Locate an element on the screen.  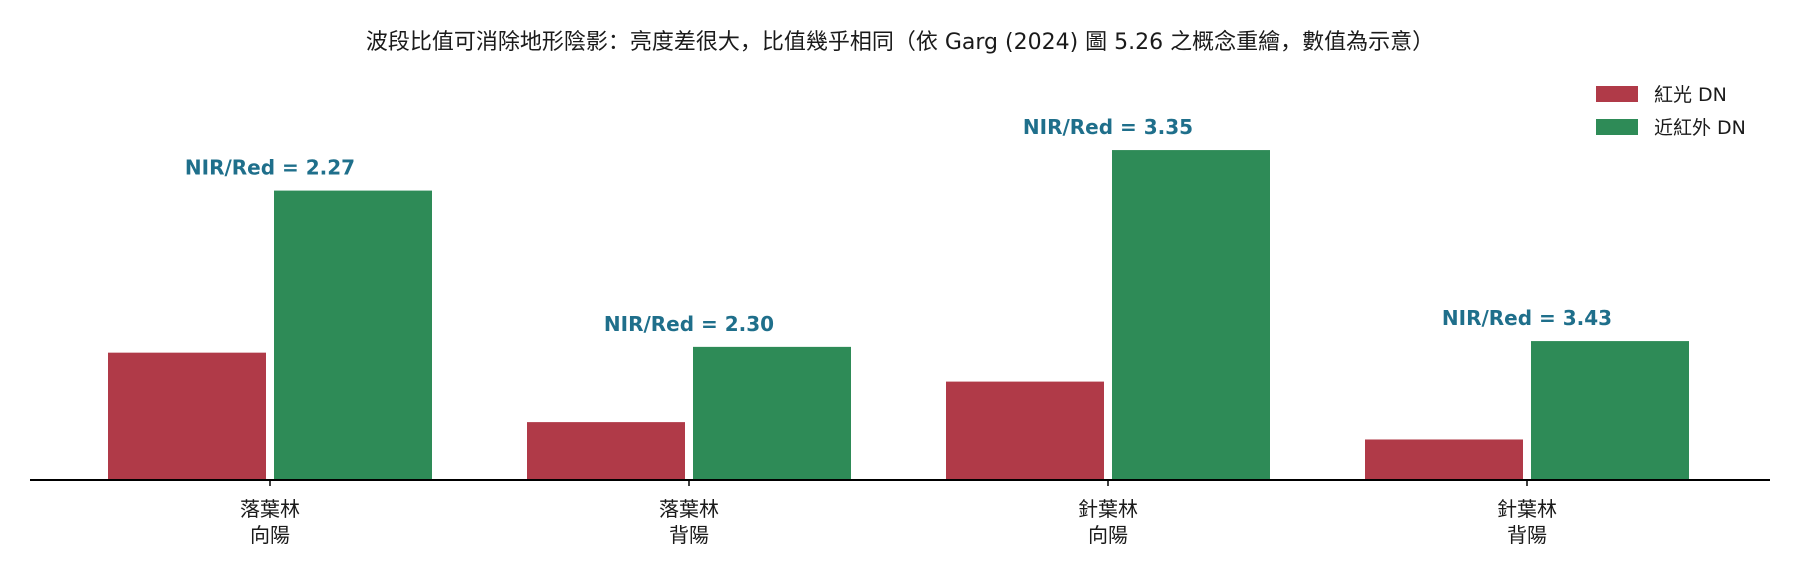
ratio-annotation-3: NIR/Red = 3.43 is located at coordinates (1527, 318).